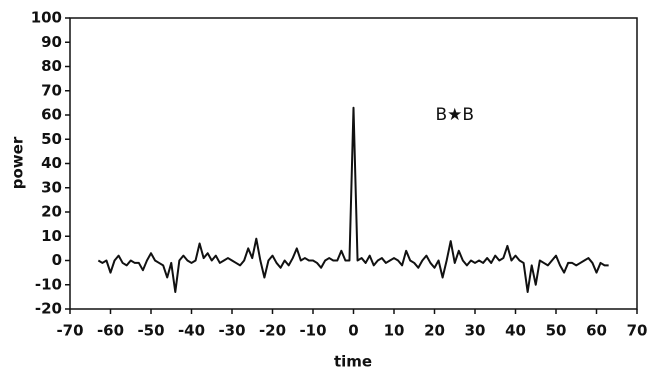  Describe the element at coordinates (48, 284) in the screenshot. I see `y-tick-label: -10` at that location.